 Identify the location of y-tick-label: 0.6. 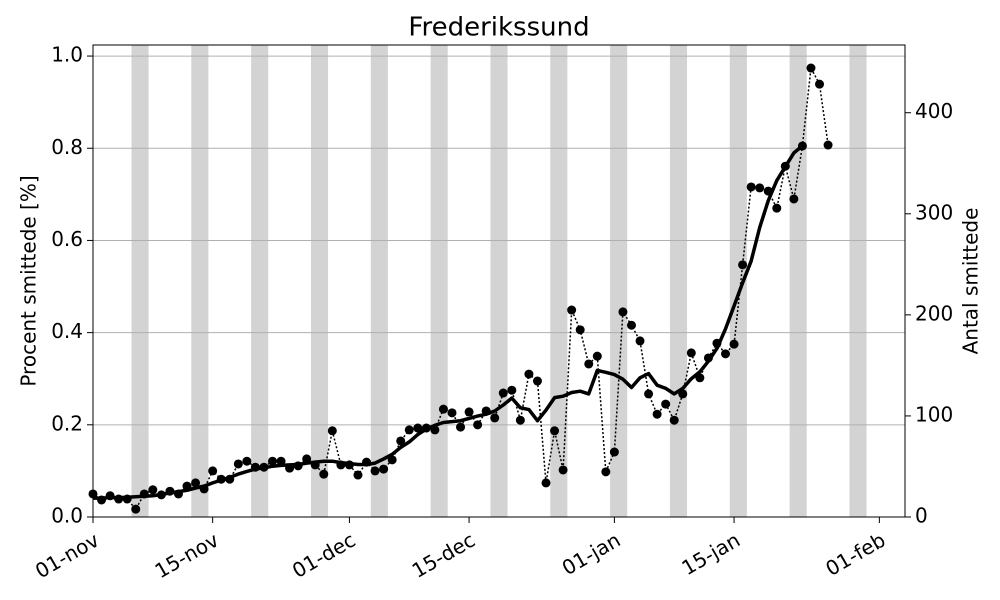
(67, 239).